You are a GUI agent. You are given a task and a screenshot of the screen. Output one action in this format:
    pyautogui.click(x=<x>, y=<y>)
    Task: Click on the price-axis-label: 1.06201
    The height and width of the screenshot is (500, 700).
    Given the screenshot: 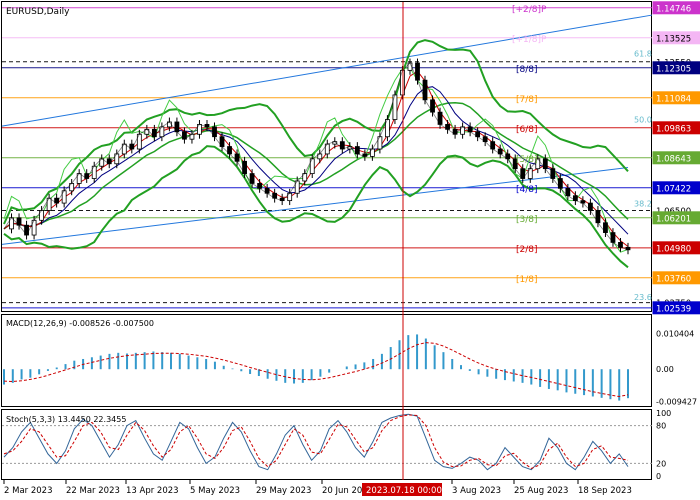 What is the action you would take?
    pyautogui.click(x=673, y=219)
    